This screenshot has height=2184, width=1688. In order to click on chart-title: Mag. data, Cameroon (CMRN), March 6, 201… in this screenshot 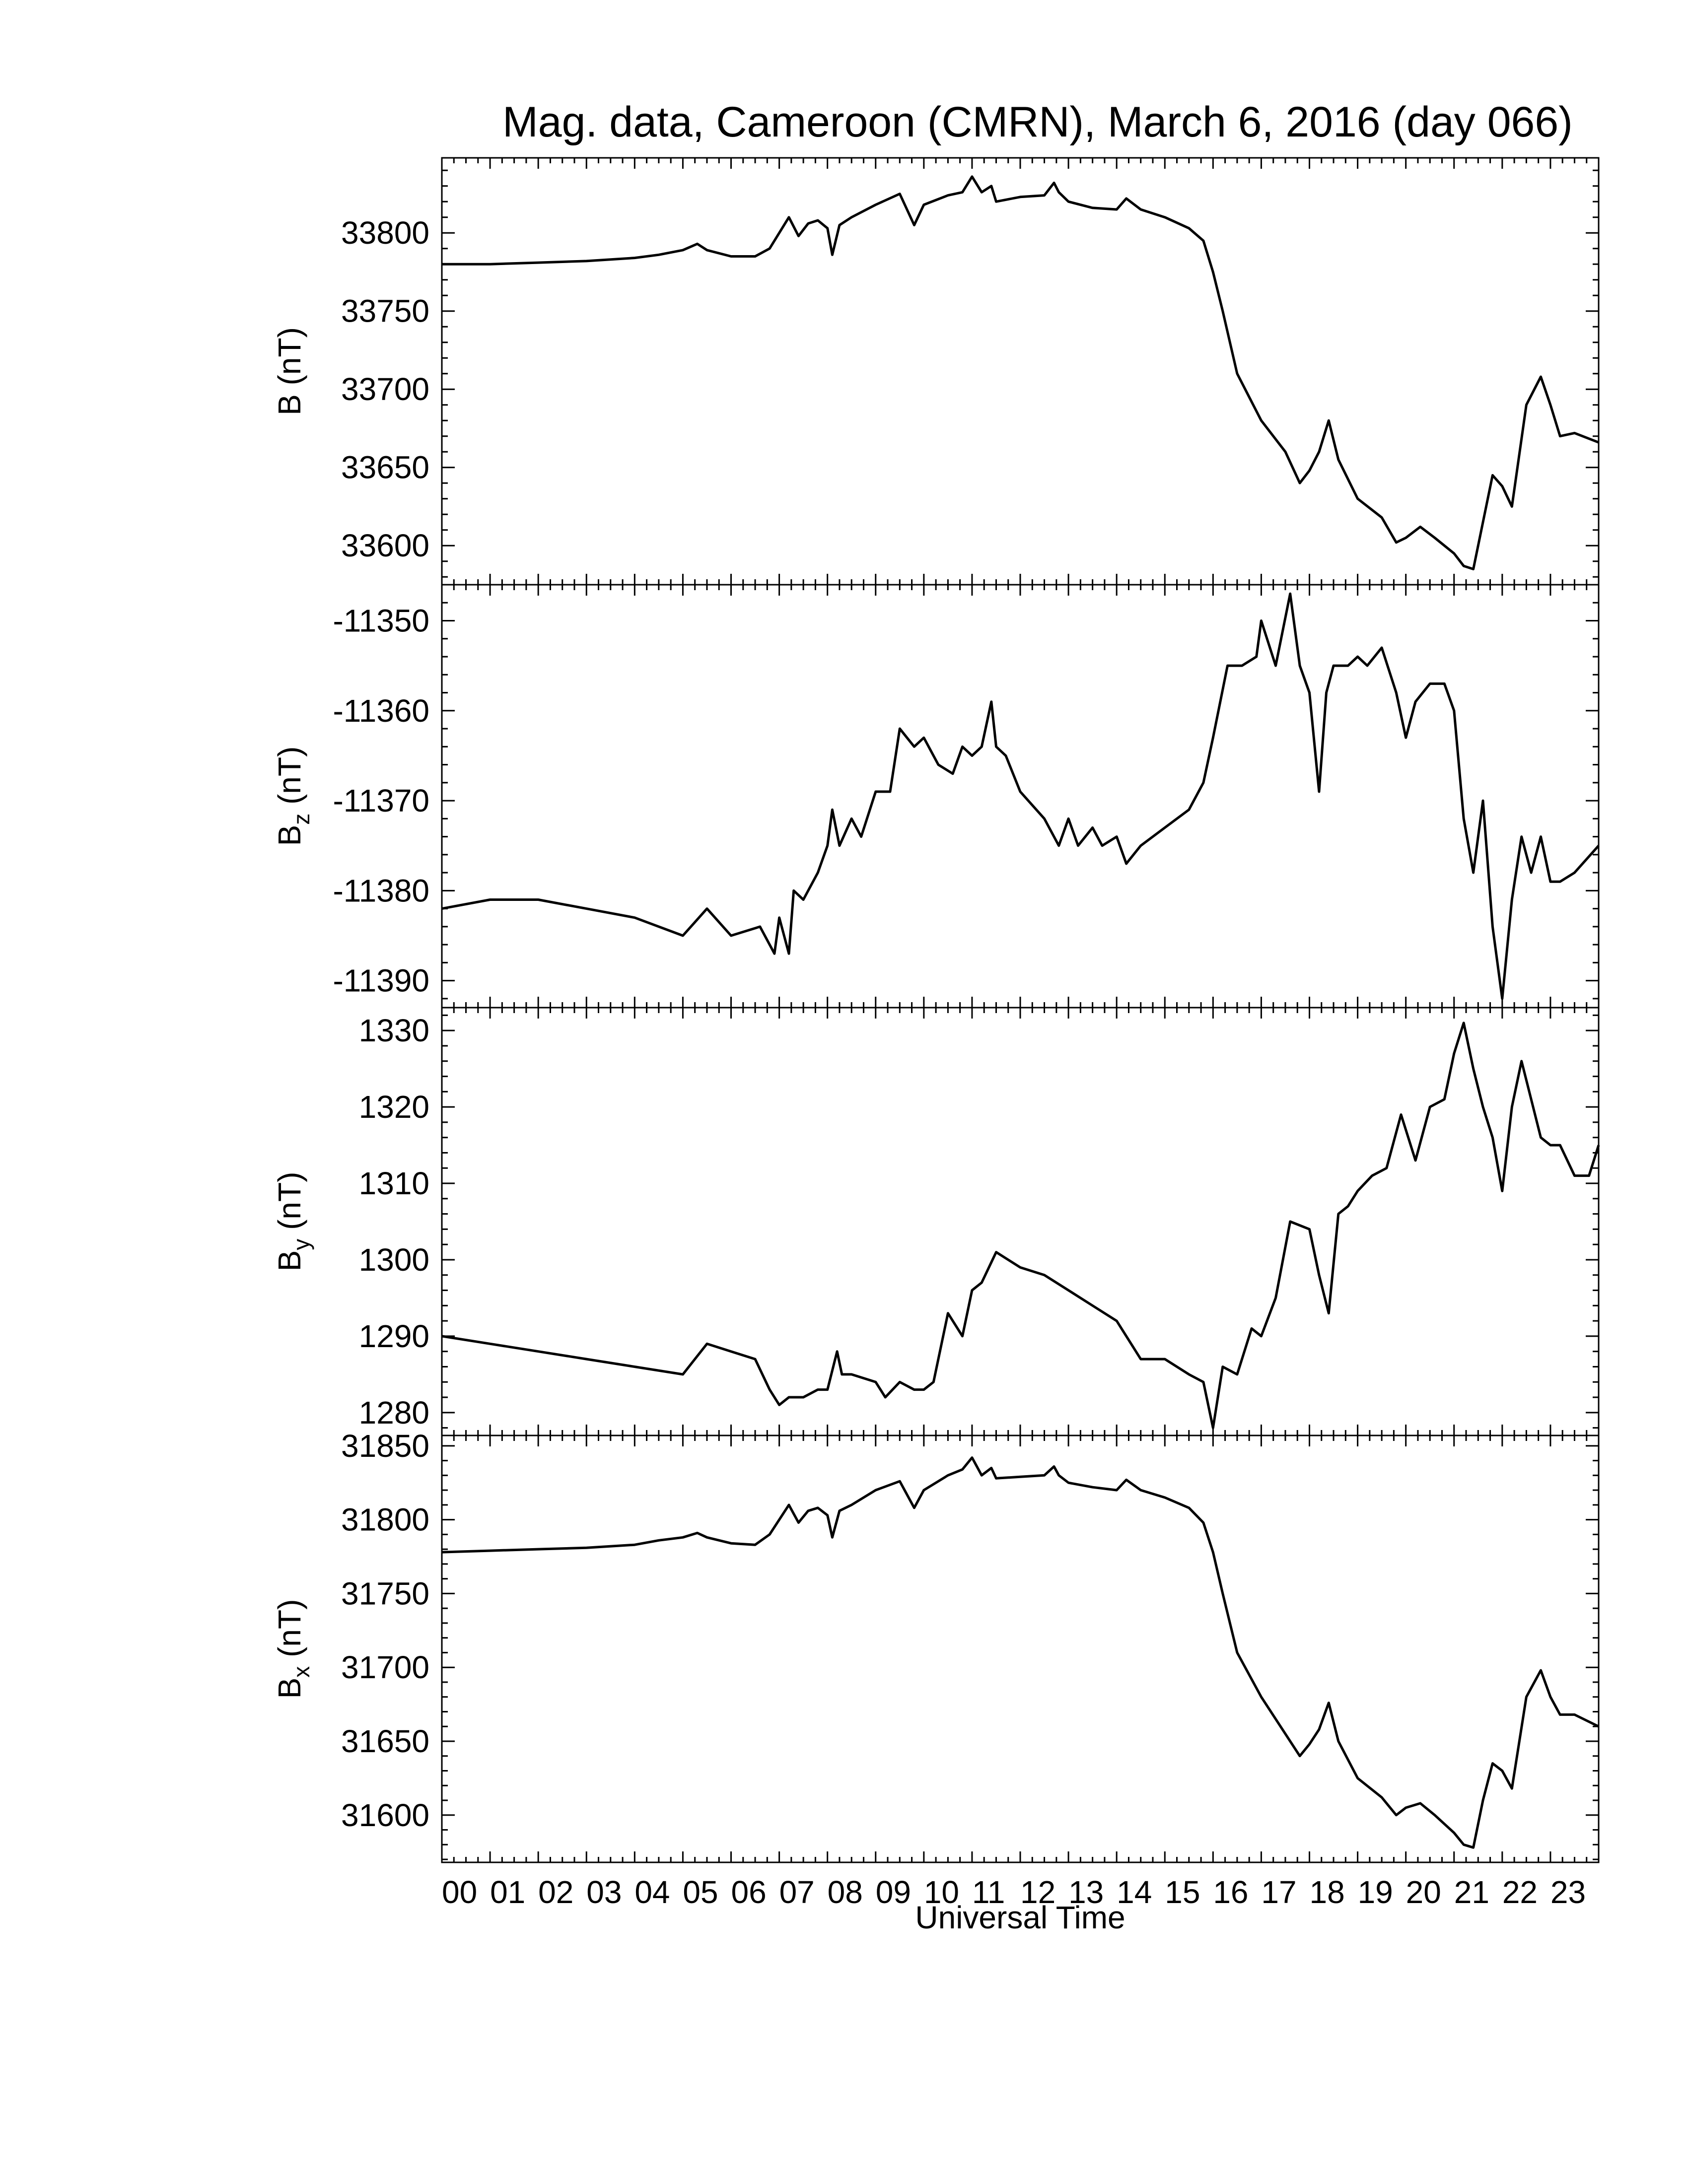, I will do `click(1037, 122)`.